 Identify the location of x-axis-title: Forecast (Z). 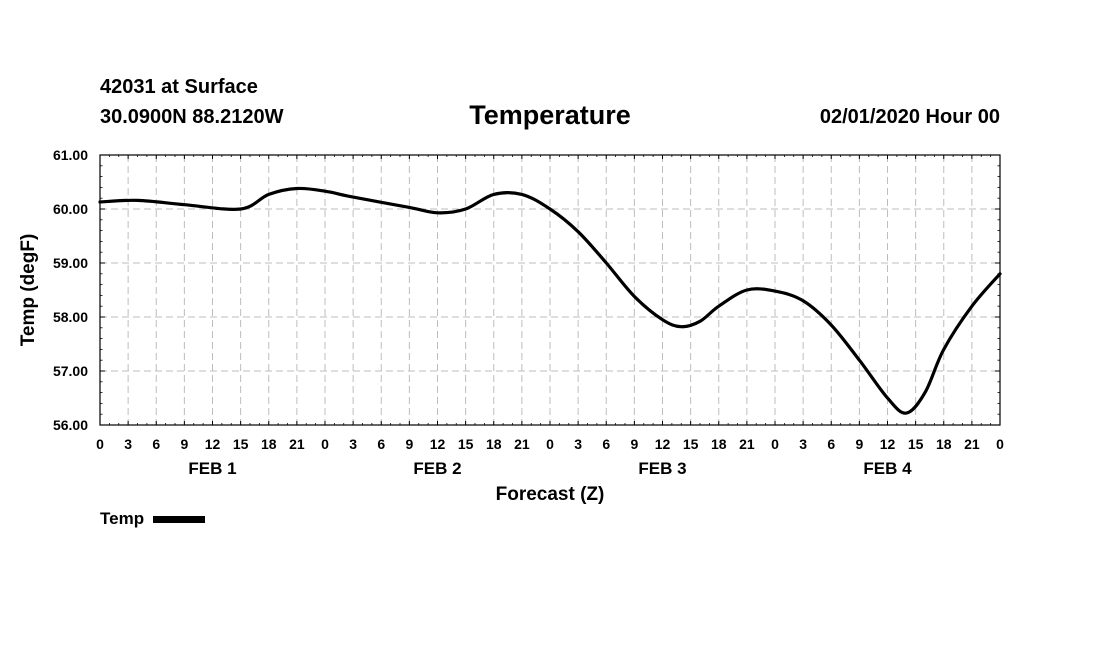
(550, 494).